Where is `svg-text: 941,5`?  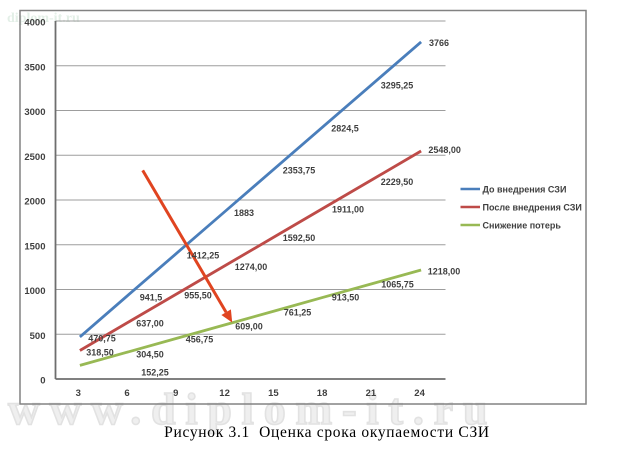 svg-text: 941,5 is located at coordinates (151, 298).